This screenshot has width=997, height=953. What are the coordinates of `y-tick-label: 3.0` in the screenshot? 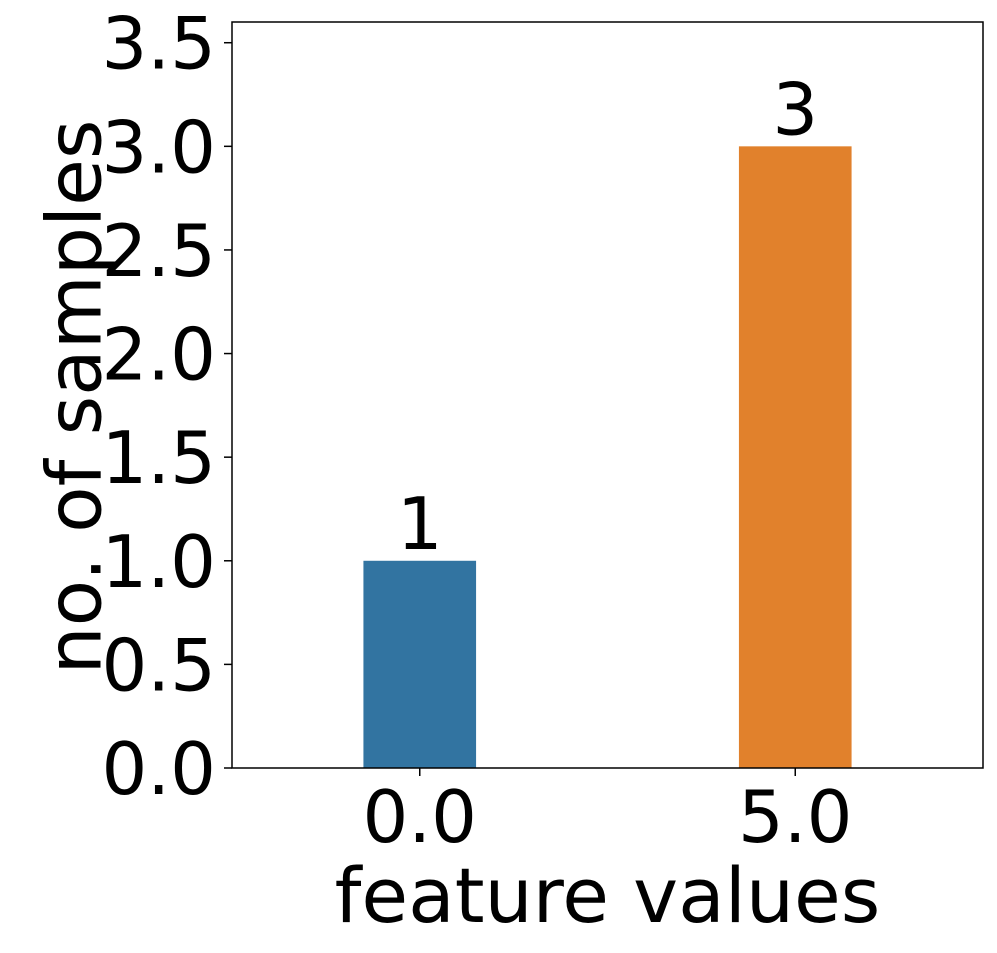 It's located at (158, 147).